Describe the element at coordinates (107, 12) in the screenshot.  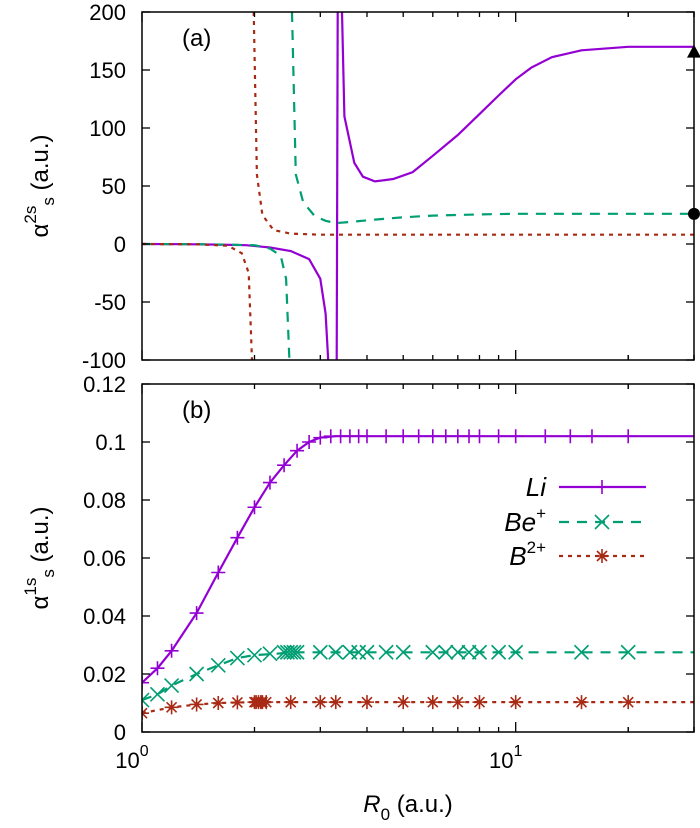
I see `ytick-label: 200` at that location.